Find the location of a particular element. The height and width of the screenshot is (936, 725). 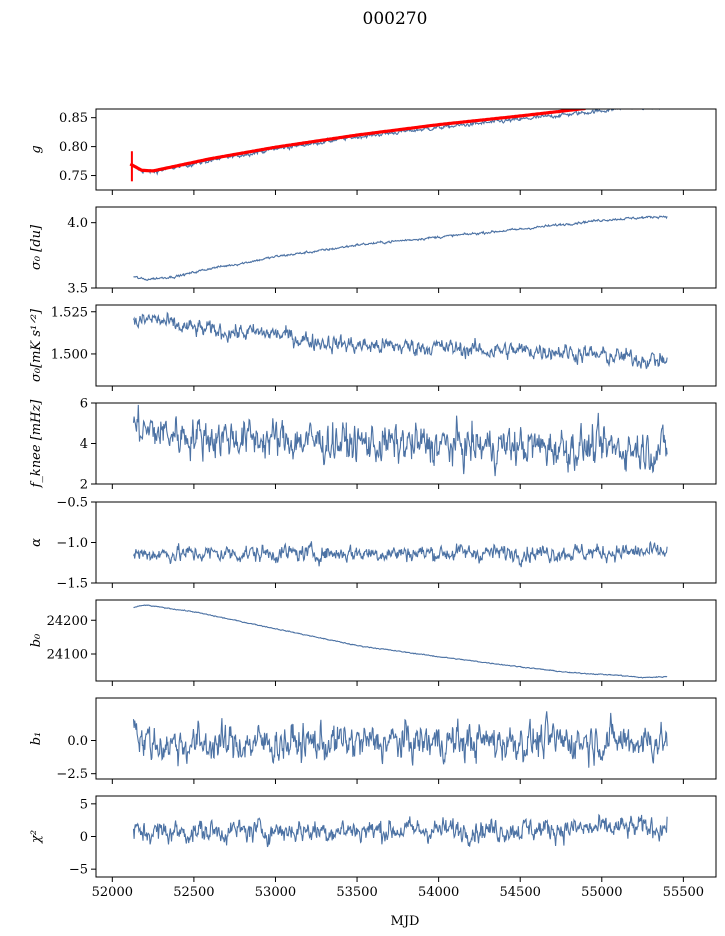

axes-frame-b1 is located at coordinates (406, 738).